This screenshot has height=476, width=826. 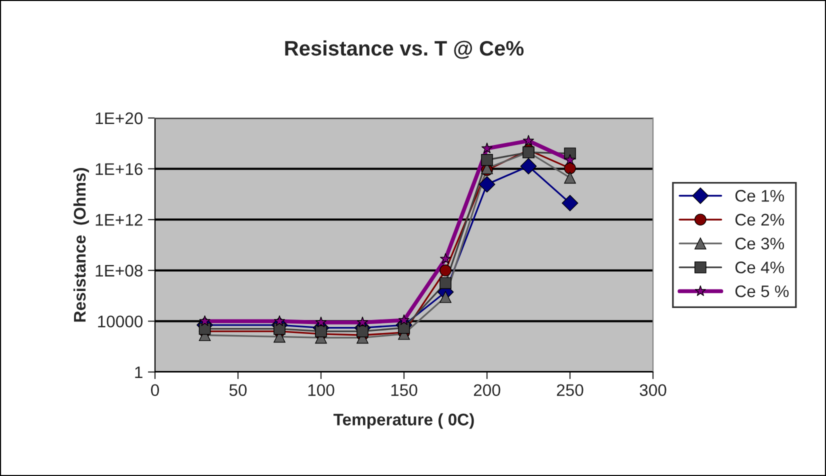 What do you see at coordinates (321, 390) in the screenshot?
I see `x-tick-label: 100` at bounding box center [321, 390].